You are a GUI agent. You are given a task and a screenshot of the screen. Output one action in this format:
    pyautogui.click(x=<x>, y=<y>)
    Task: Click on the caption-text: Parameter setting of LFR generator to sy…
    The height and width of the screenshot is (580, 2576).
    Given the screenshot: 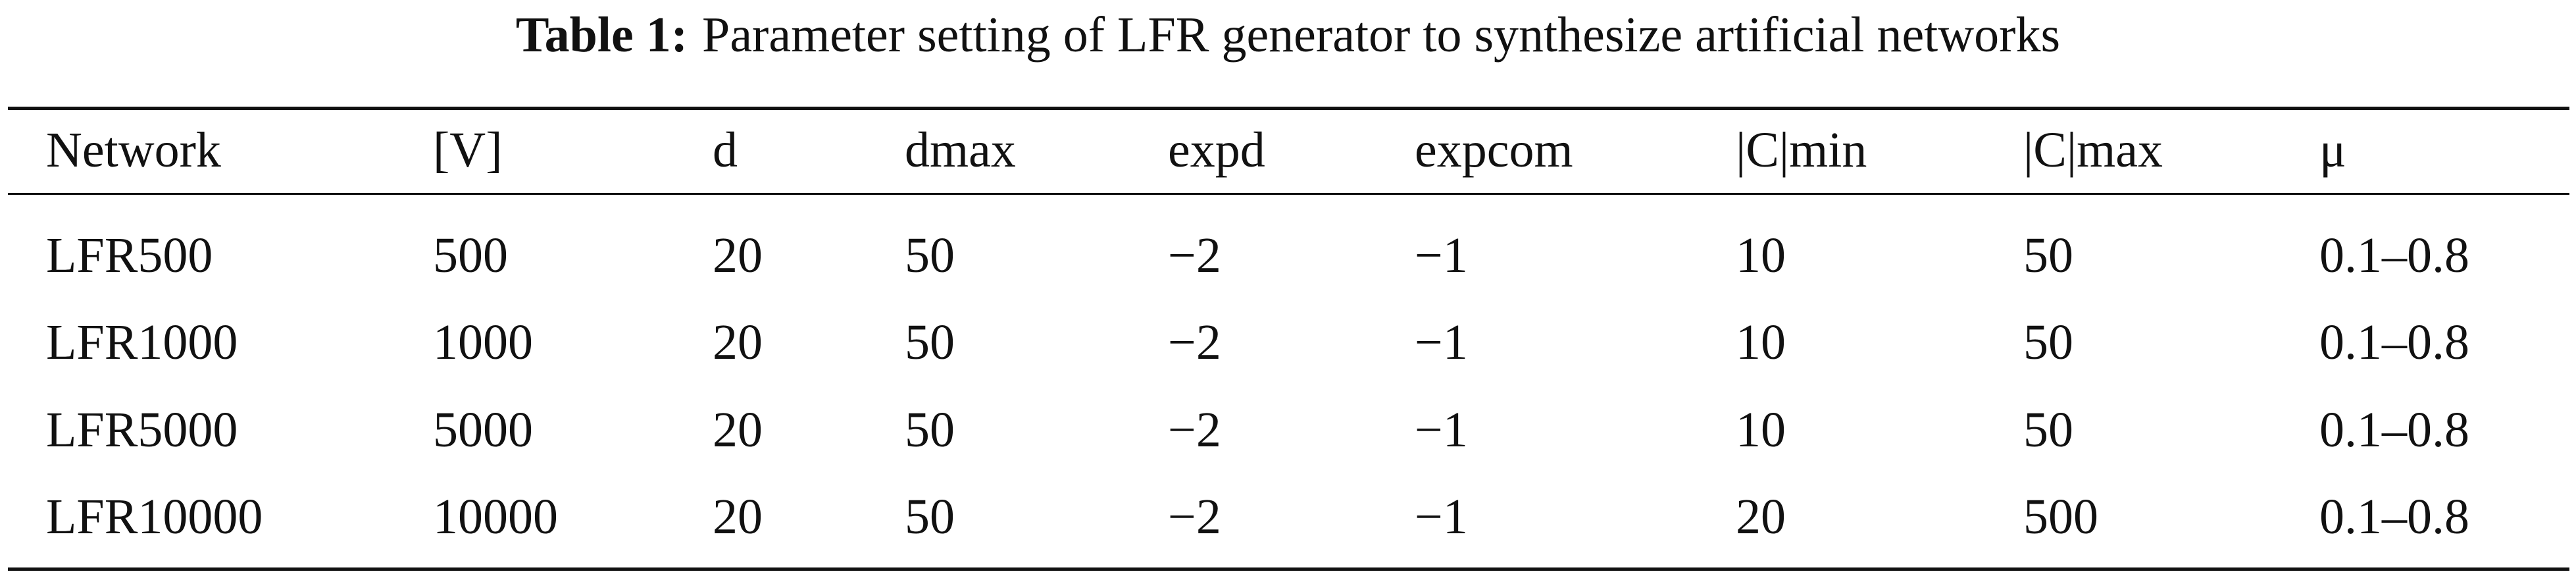 What is the action you would take?
    pyautogui.click(x=1381, y=35)
    